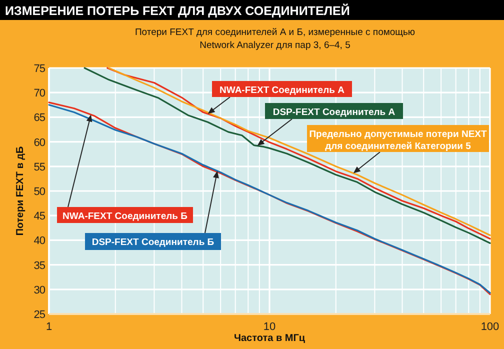 The height and width of the screenshot is (349, 504). What do you see at coordinates (269, 327) in the screenshot?
I see `x-tick-label: 10` at bounding box center [269, 327].